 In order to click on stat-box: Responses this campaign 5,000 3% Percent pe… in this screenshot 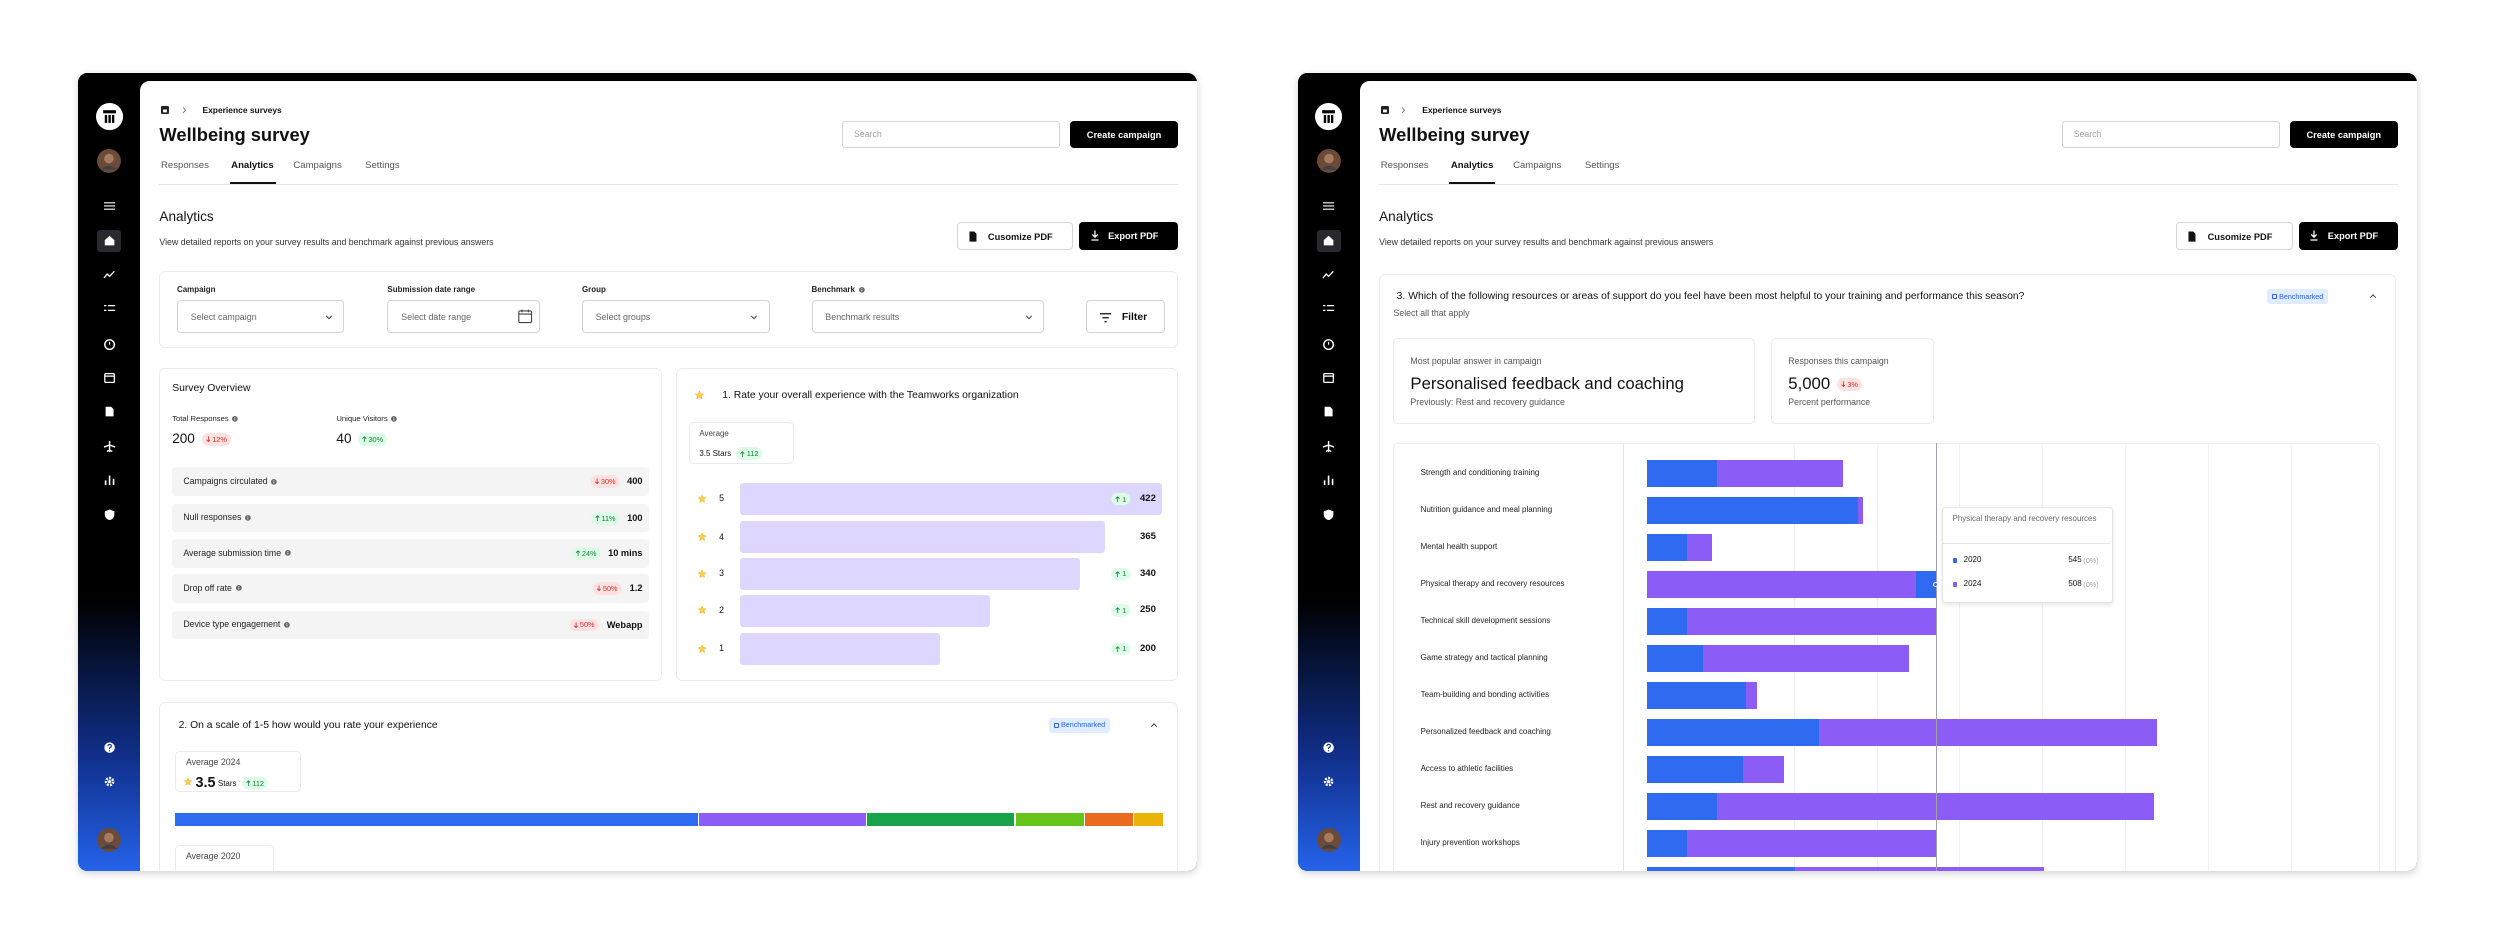, I will do `click(1852, 381)`.